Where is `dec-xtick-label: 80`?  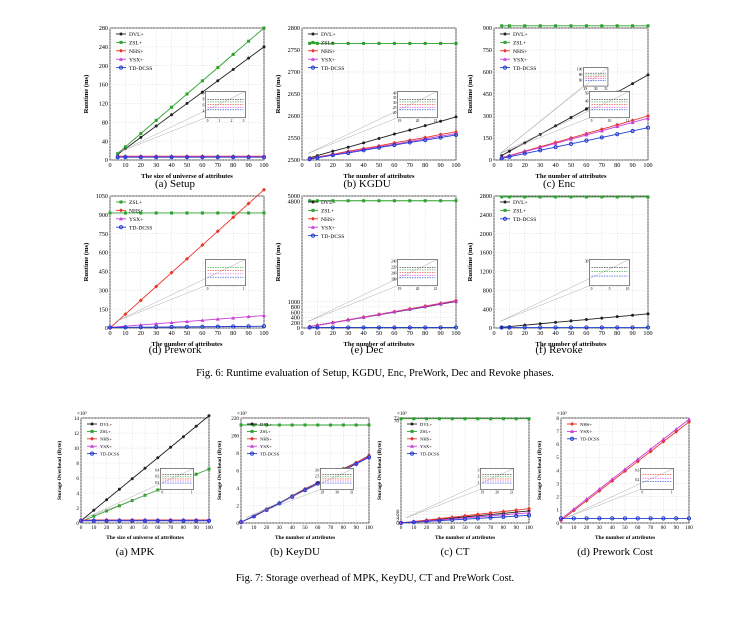
dec-xtick-label: 80 is located at coordinates (425, 333).